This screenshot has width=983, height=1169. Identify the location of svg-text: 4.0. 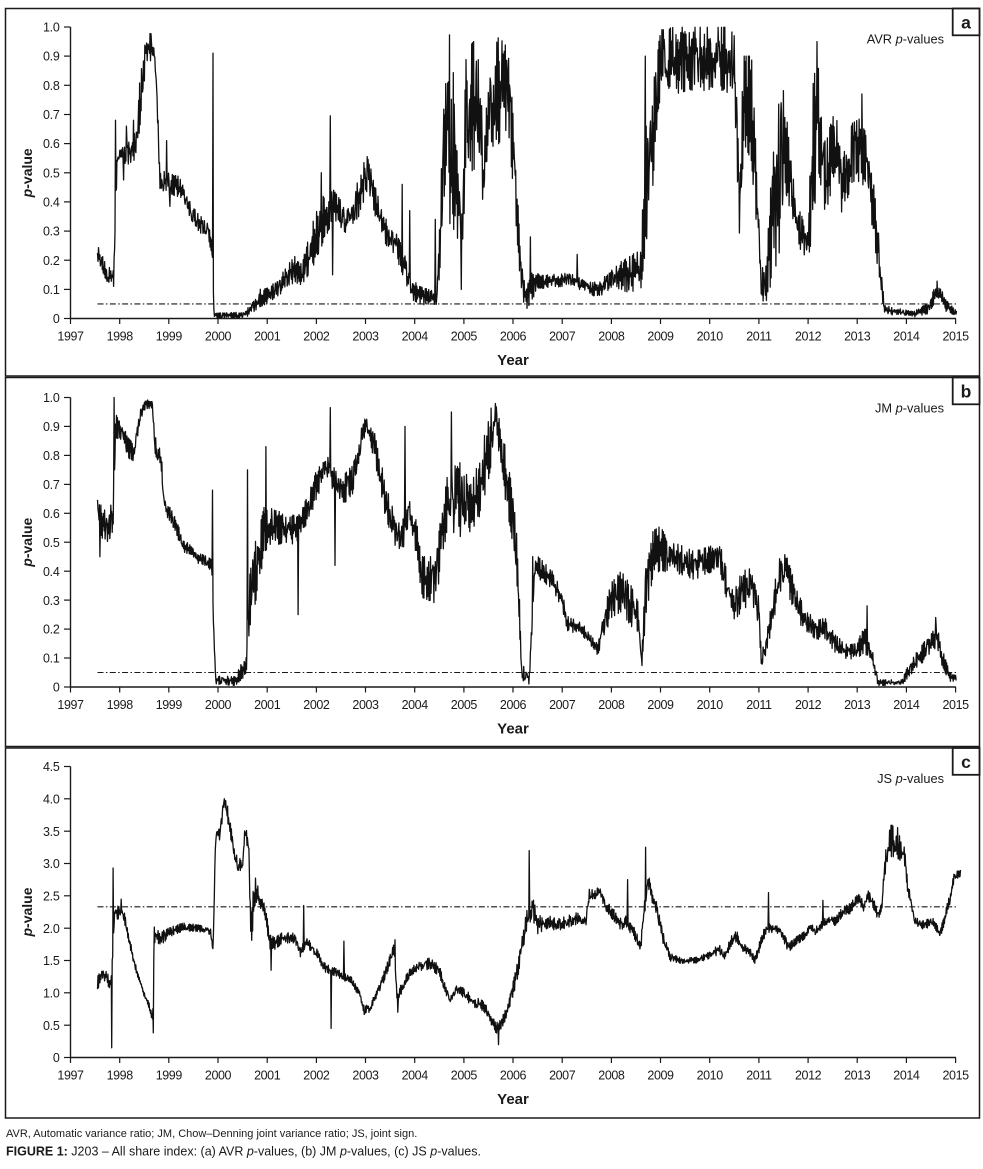
(51, 799).